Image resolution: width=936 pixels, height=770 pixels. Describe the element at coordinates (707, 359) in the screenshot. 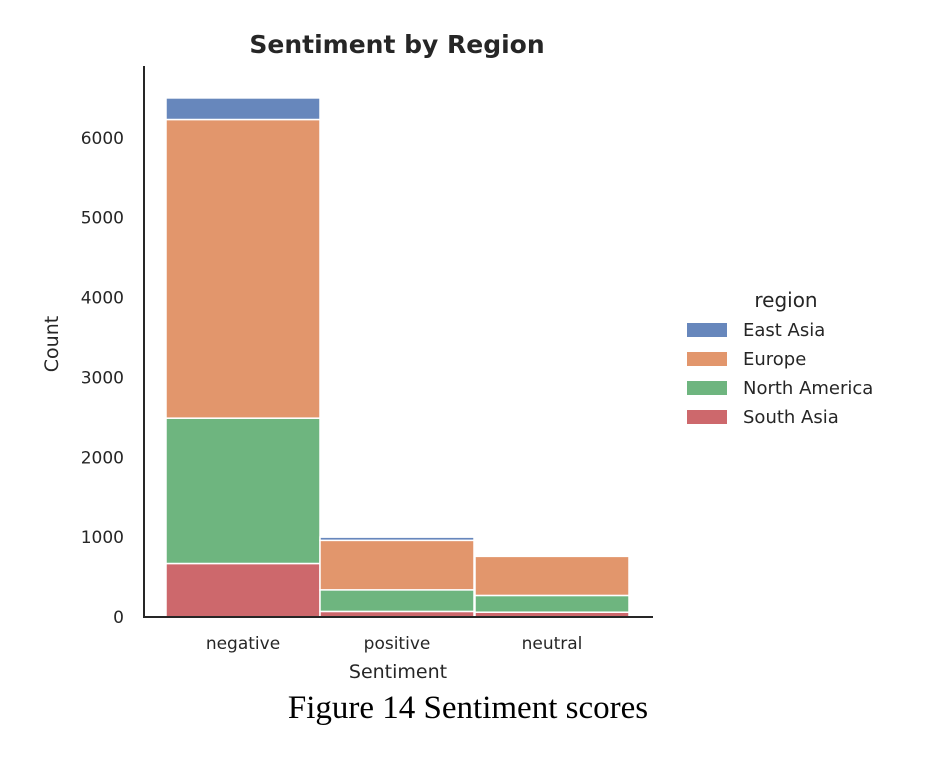

I see `legend-swatch-europe` at that location.